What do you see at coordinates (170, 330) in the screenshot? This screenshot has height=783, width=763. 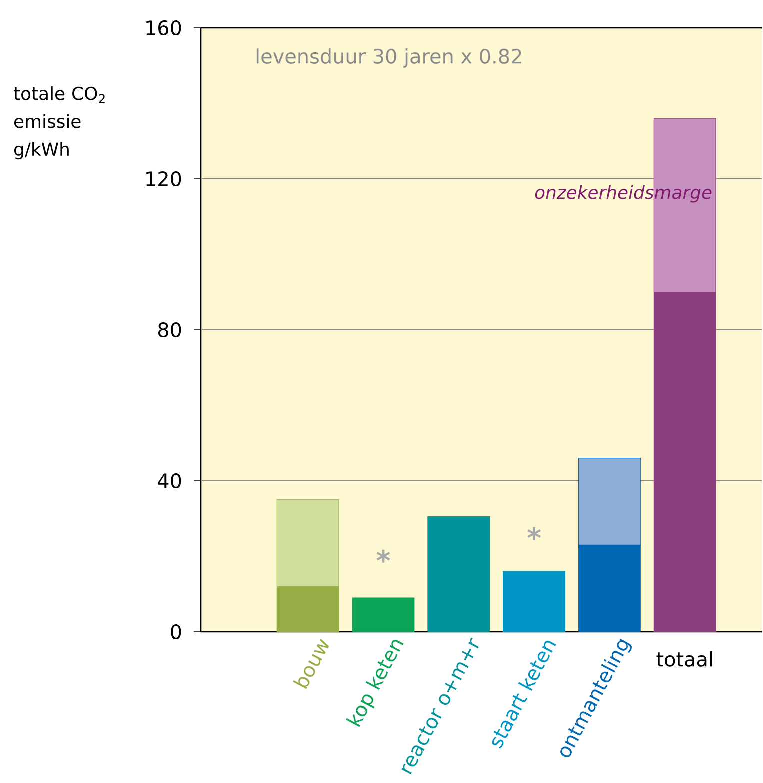 I see `y-tick-label: 80` at bounding box center [170, 330].